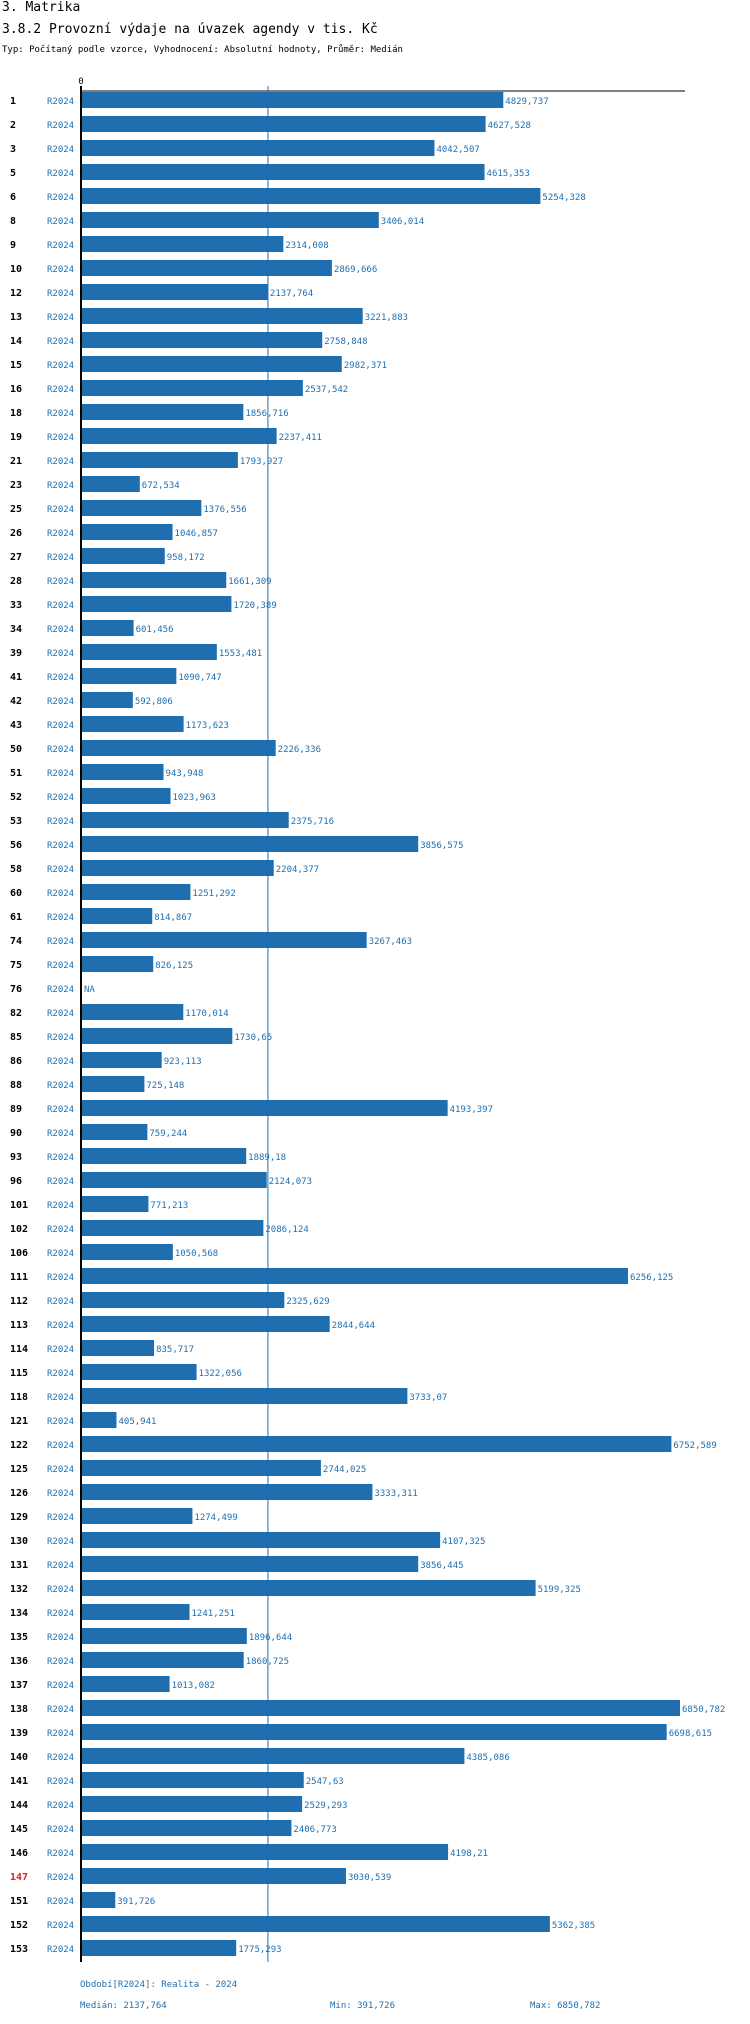 This screenshot has height=2024, width=750. I want to click on value-label: 2406,773, so click(314, 1830).